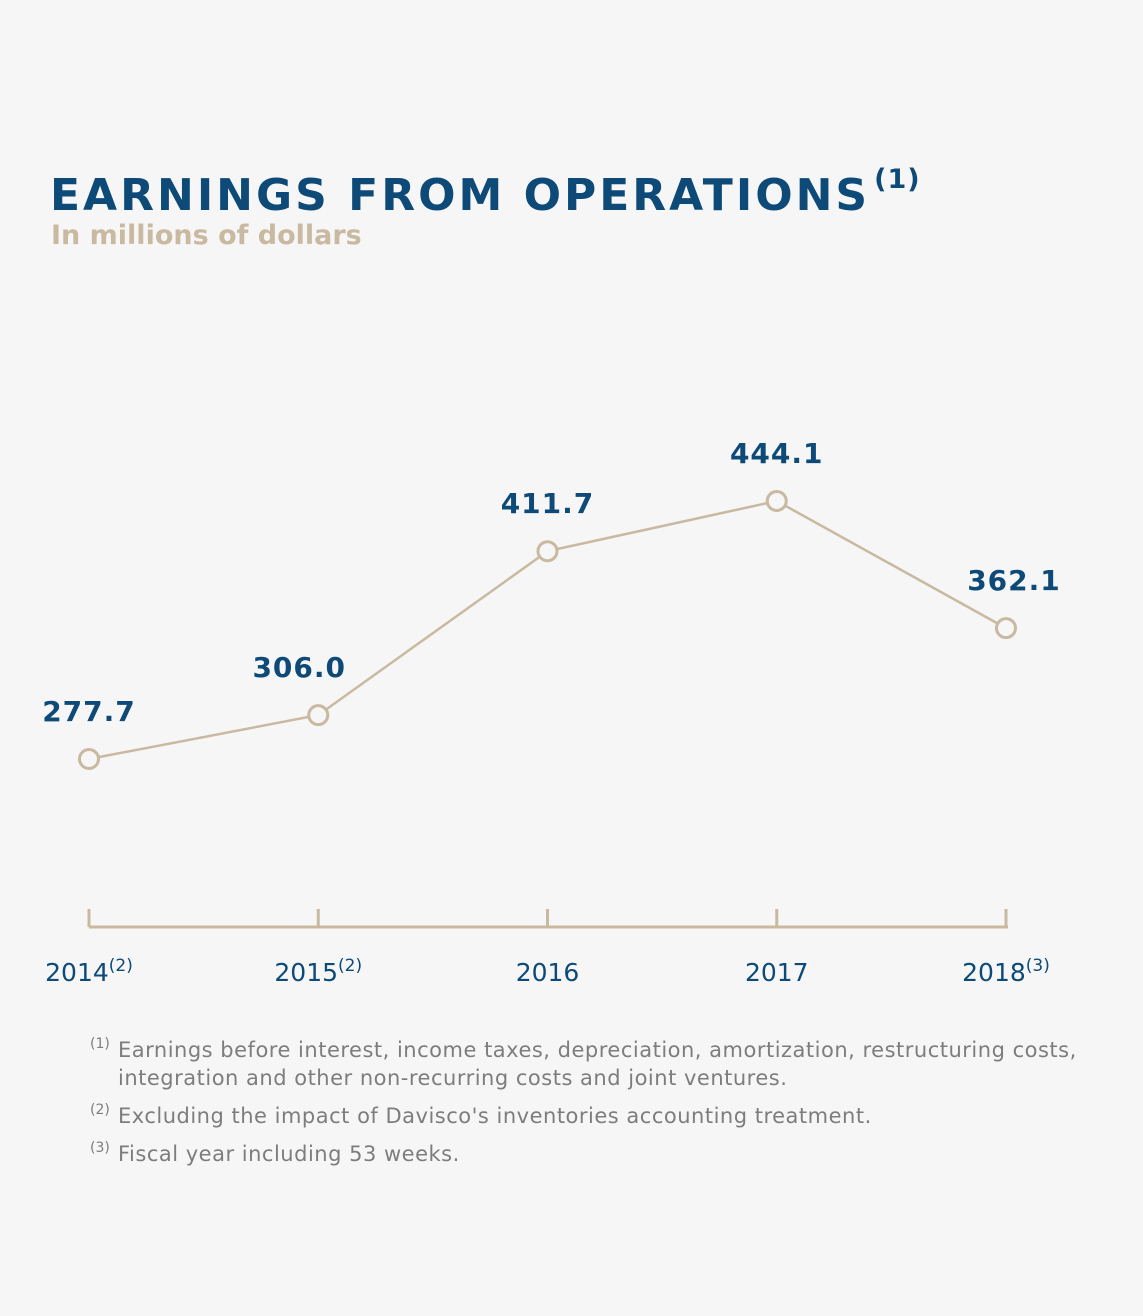  Describe the element at coordinates (318, 715) in the screenshot. I see `data-point-2015` at that location.